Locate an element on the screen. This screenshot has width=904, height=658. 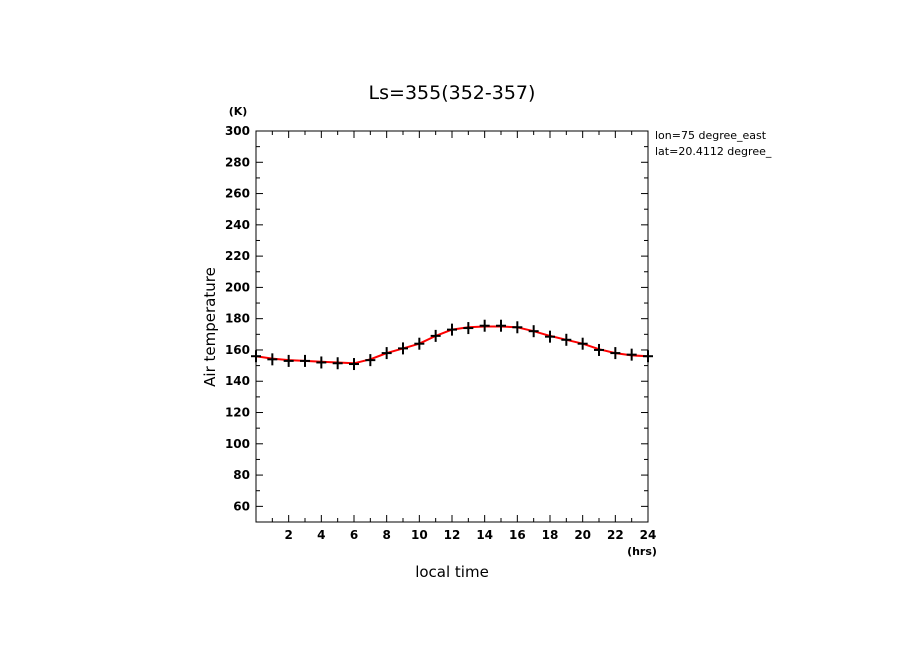
x-tick-label: 16 is located at coordinates (517, 535).